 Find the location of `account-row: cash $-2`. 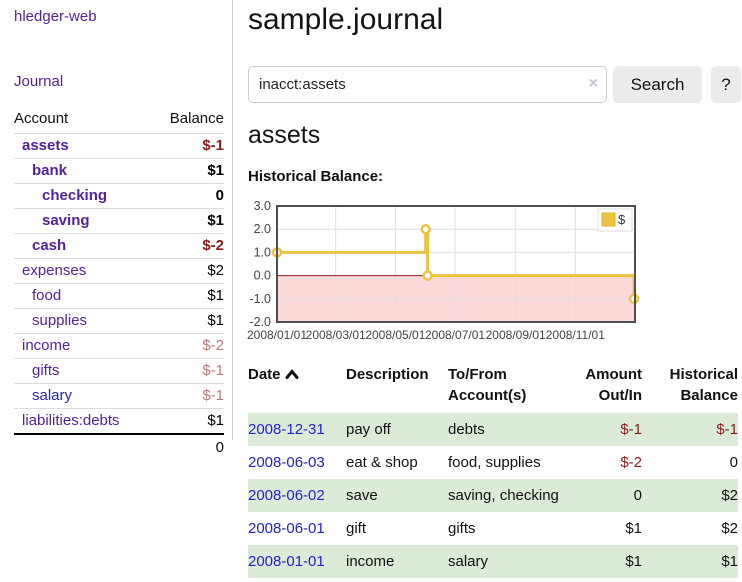

account-row: cash $-2 is located at coordinates (119, 246).